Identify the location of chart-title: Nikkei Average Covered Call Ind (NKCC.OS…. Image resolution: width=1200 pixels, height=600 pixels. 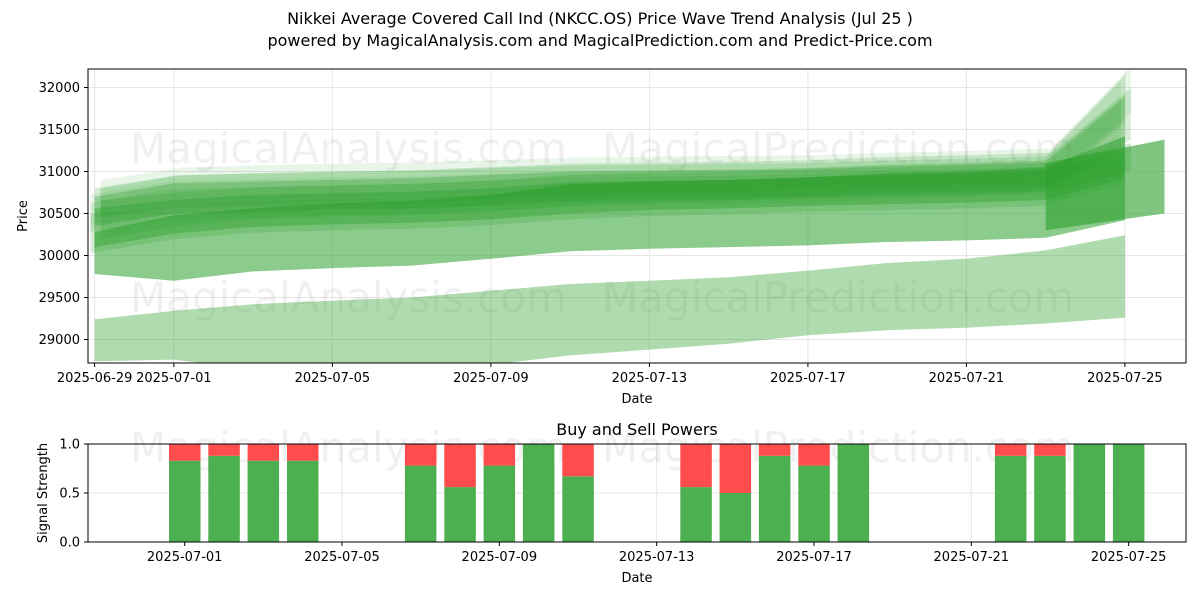
(600, 18).